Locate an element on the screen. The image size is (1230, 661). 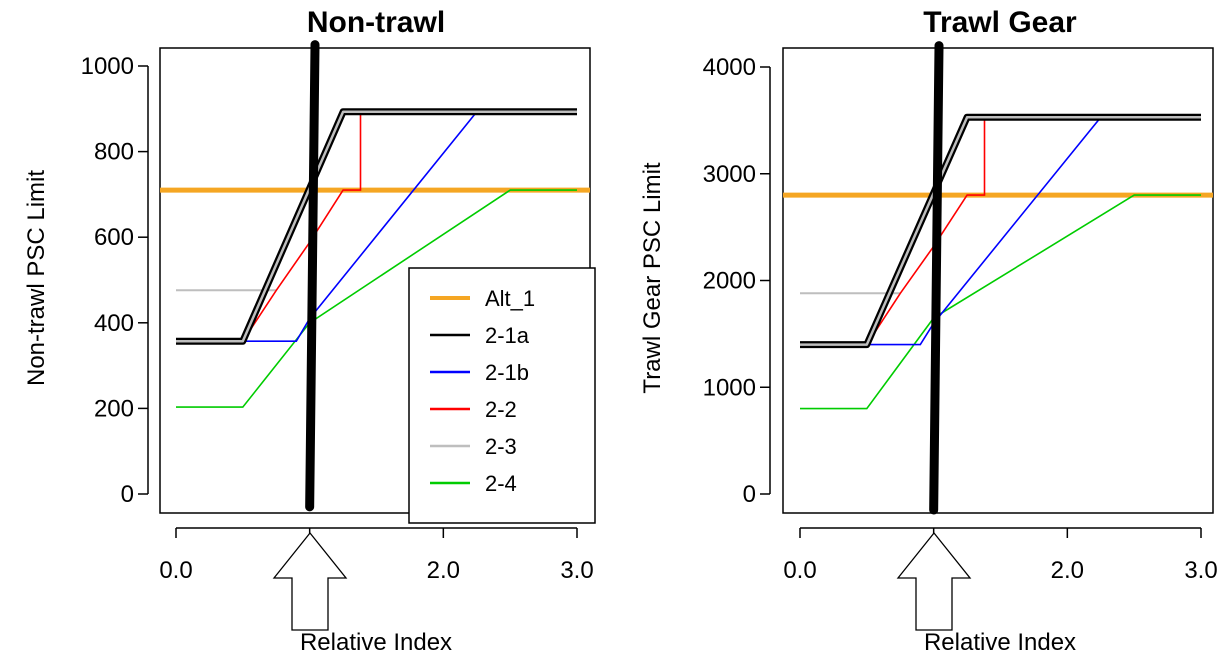
chart-title-trawl-gear: Trawl Gear is located at coordinates (1000, 22).